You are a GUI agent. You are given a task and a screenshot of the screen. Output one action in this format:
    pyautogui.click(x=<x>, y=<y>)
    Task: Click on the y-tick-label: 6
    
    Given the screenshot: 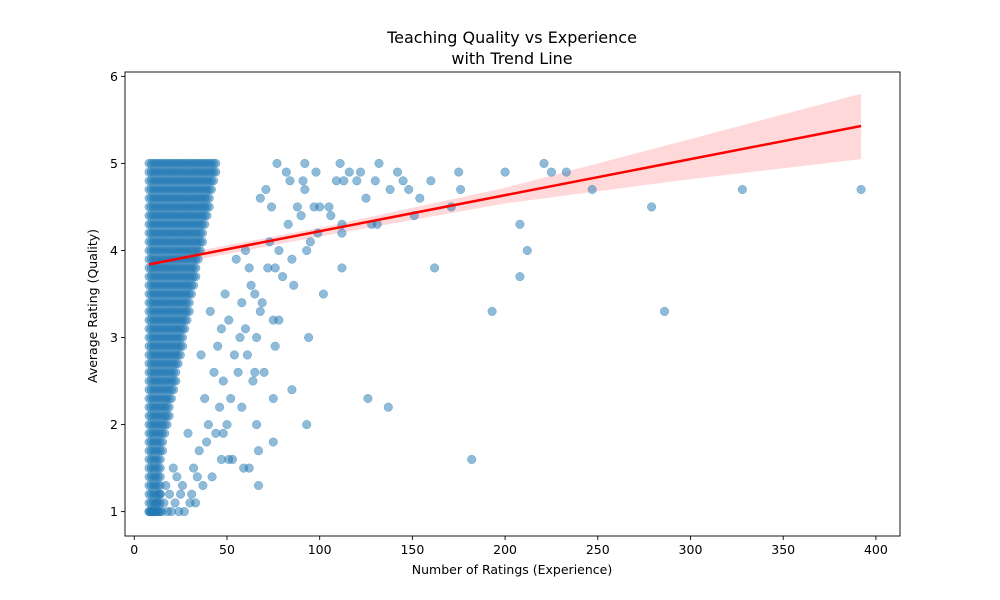 What is the action you would take?
    pyautogui.click(x=114, y=76)
    